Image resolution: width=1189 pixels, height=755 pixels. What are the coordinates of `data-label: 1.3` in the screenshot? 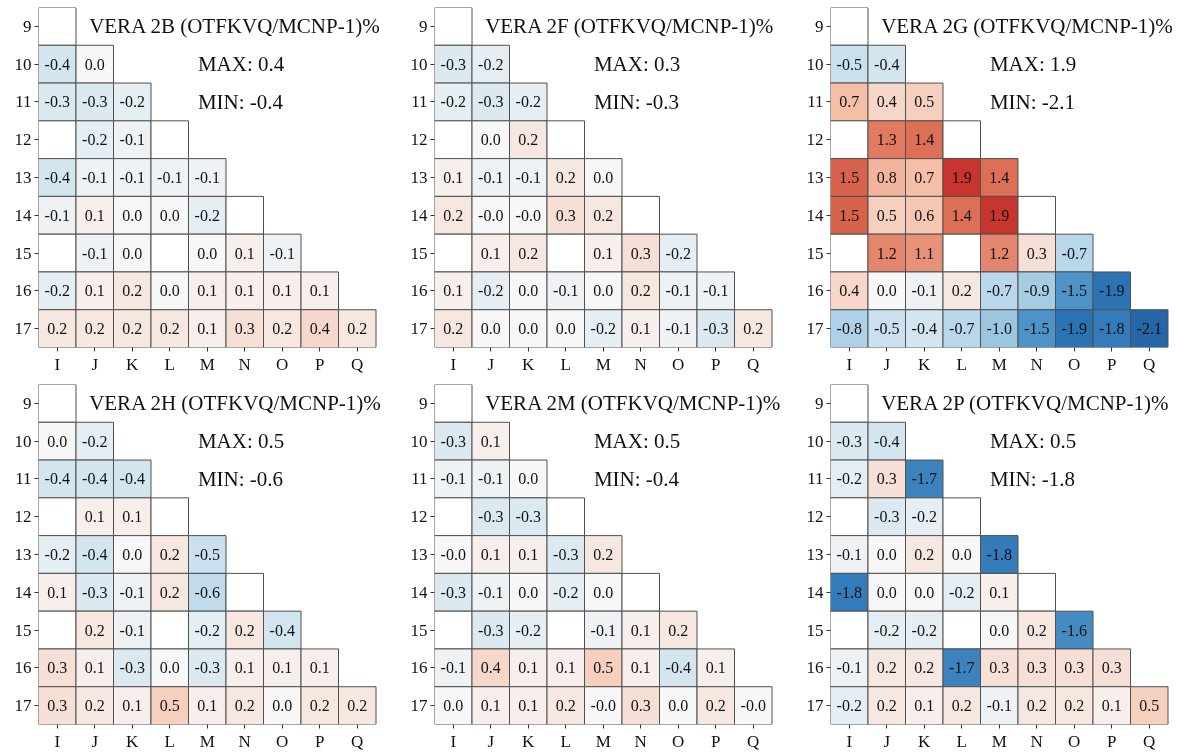 It's located at (886, 140).